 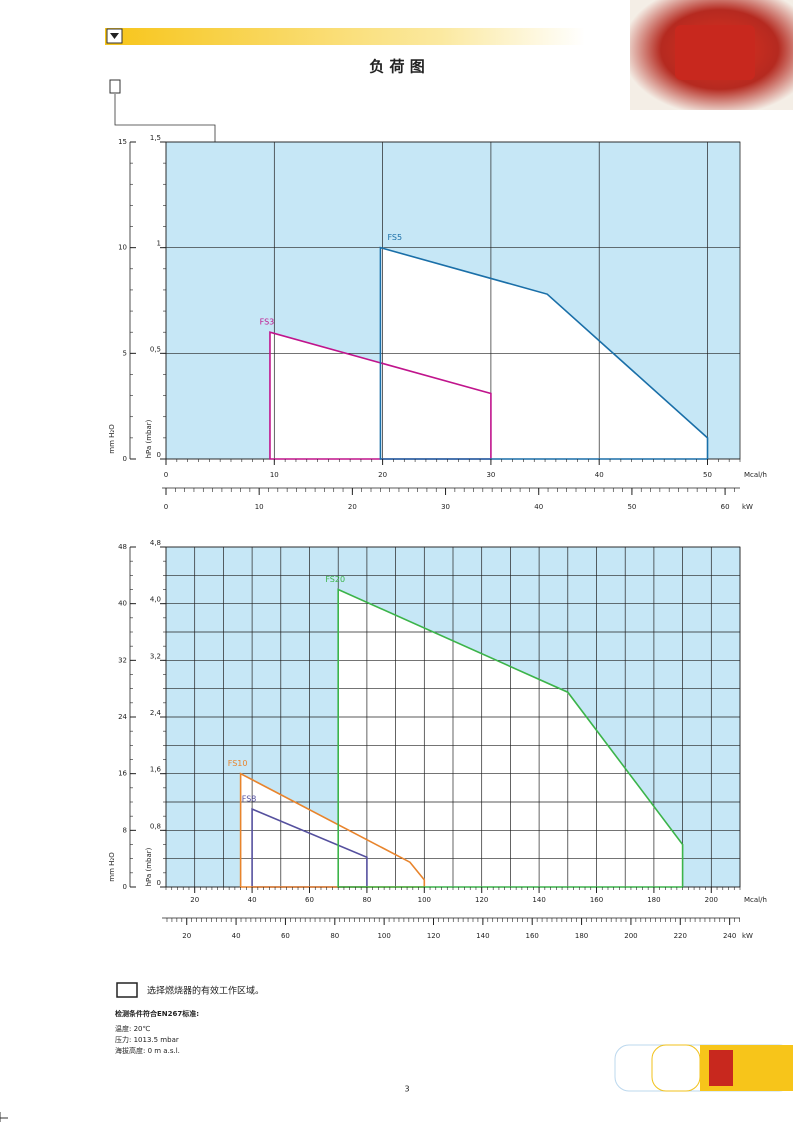 What do you see at coordinates (345, 36) in the screenshot?
I see `header-bar` at bounding box center [345, 36].